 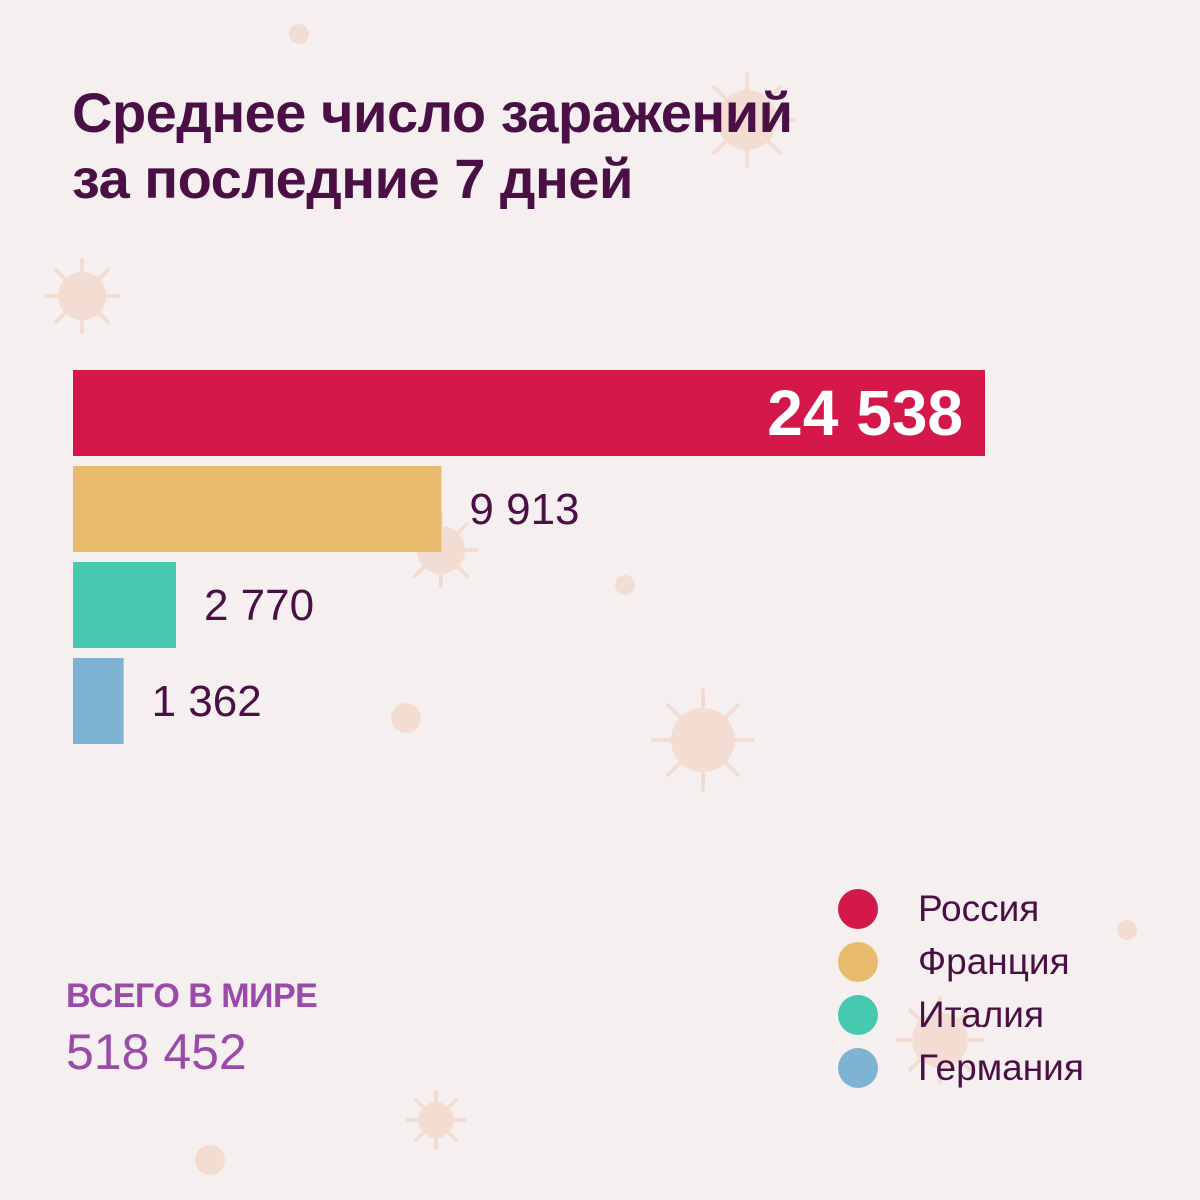 I want to click on legend-item-france: Франция, so click(x=961, y=961).